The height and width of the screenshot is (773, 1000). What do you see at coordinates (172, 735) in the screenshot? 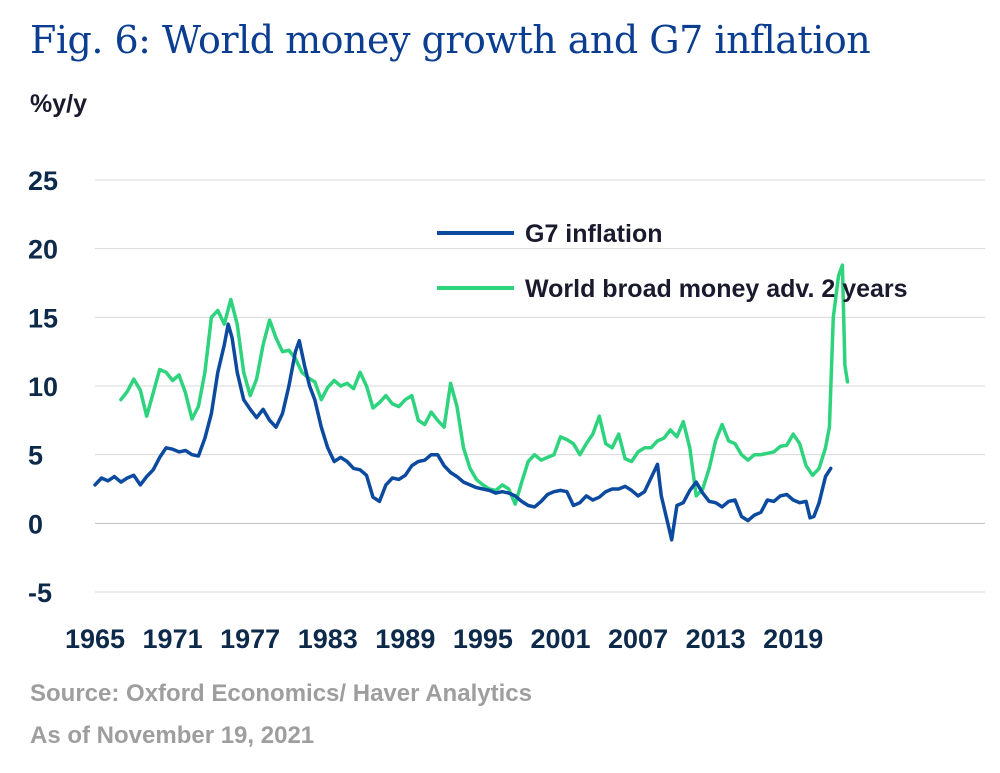
I see `as-of-date: As of November 19, 2021` at bounding box center [172, 735].